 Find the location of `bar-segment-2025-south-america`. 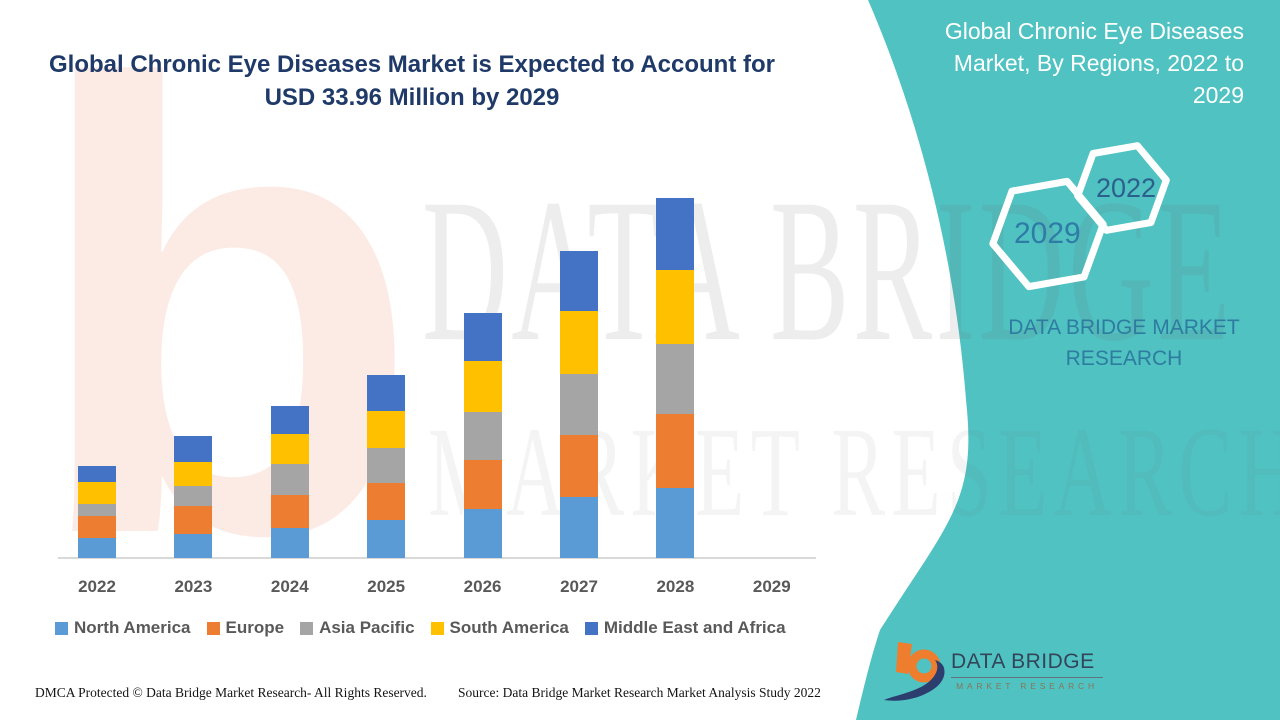

bar-segment-2025-south-america is located at coordinates (386, 429).